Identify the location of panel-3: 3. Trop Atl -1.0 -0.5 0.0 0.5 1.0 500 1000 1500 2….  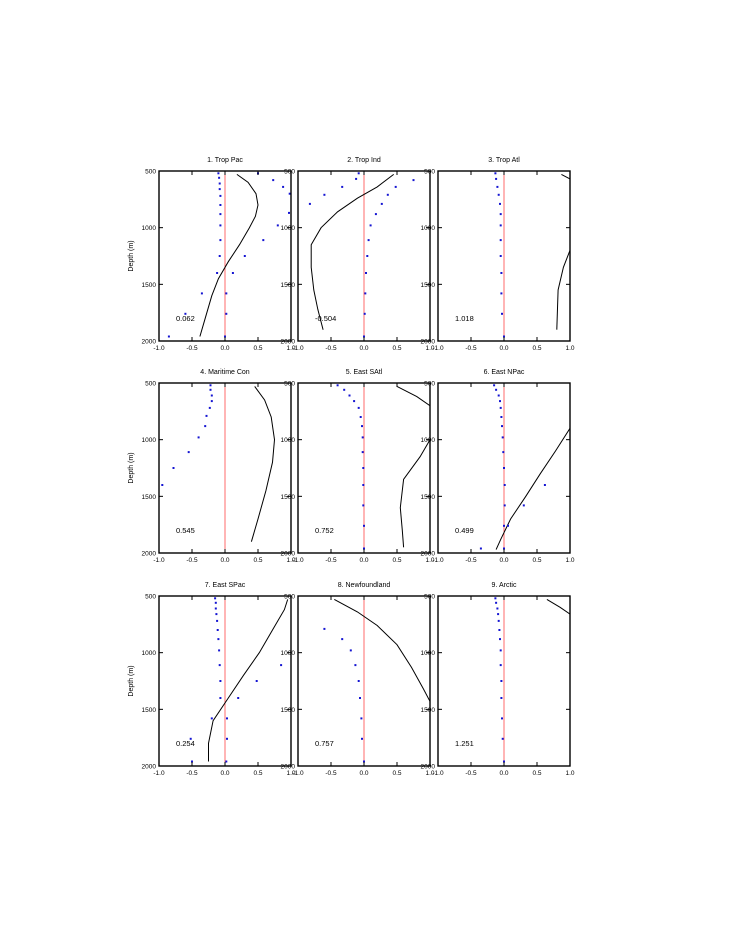
(498, 254).